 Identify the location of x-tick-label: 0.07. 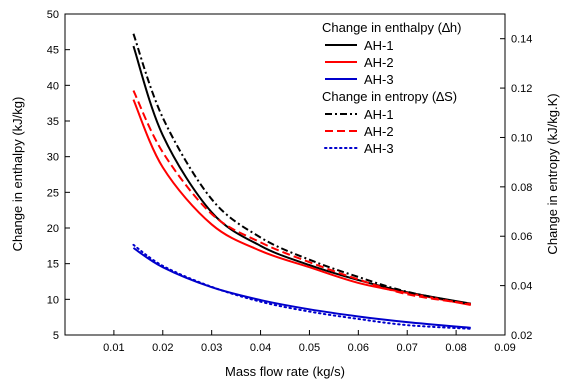
(407, 348).